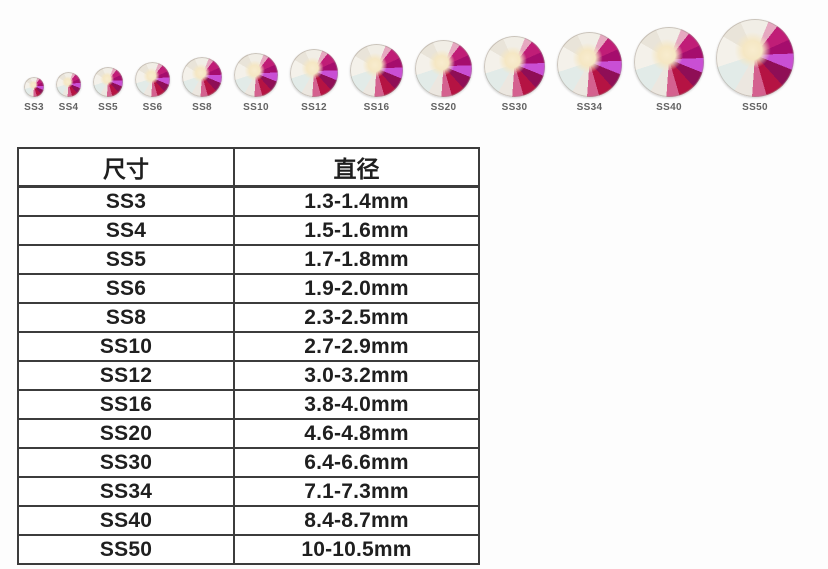 The height and width of the screenshot is (569, 828). Describe the element at coordinates (68, 107) in the screenshot. I see `rhinestone-size-label: SS4` at that location.